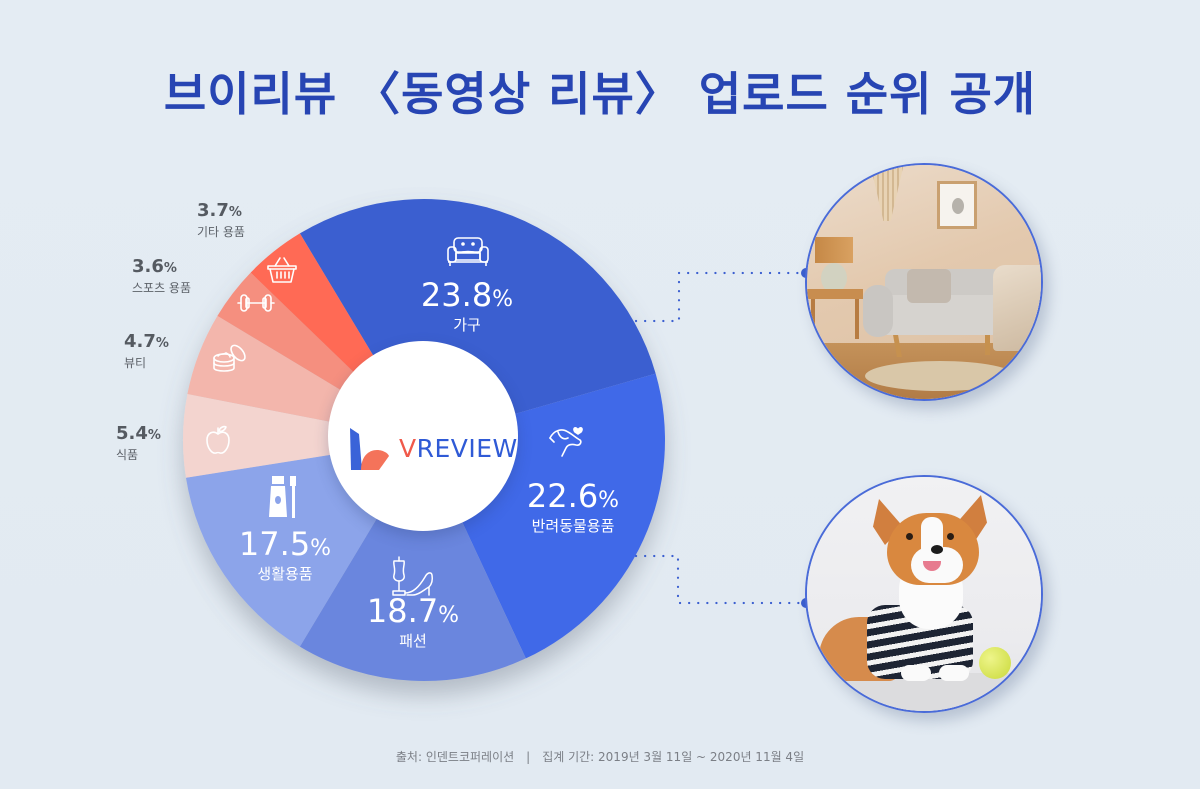 This screenshot has height=789, width=1200. I want to click on slice-label-furniture: 23.8% 가구, so click(467, 305).